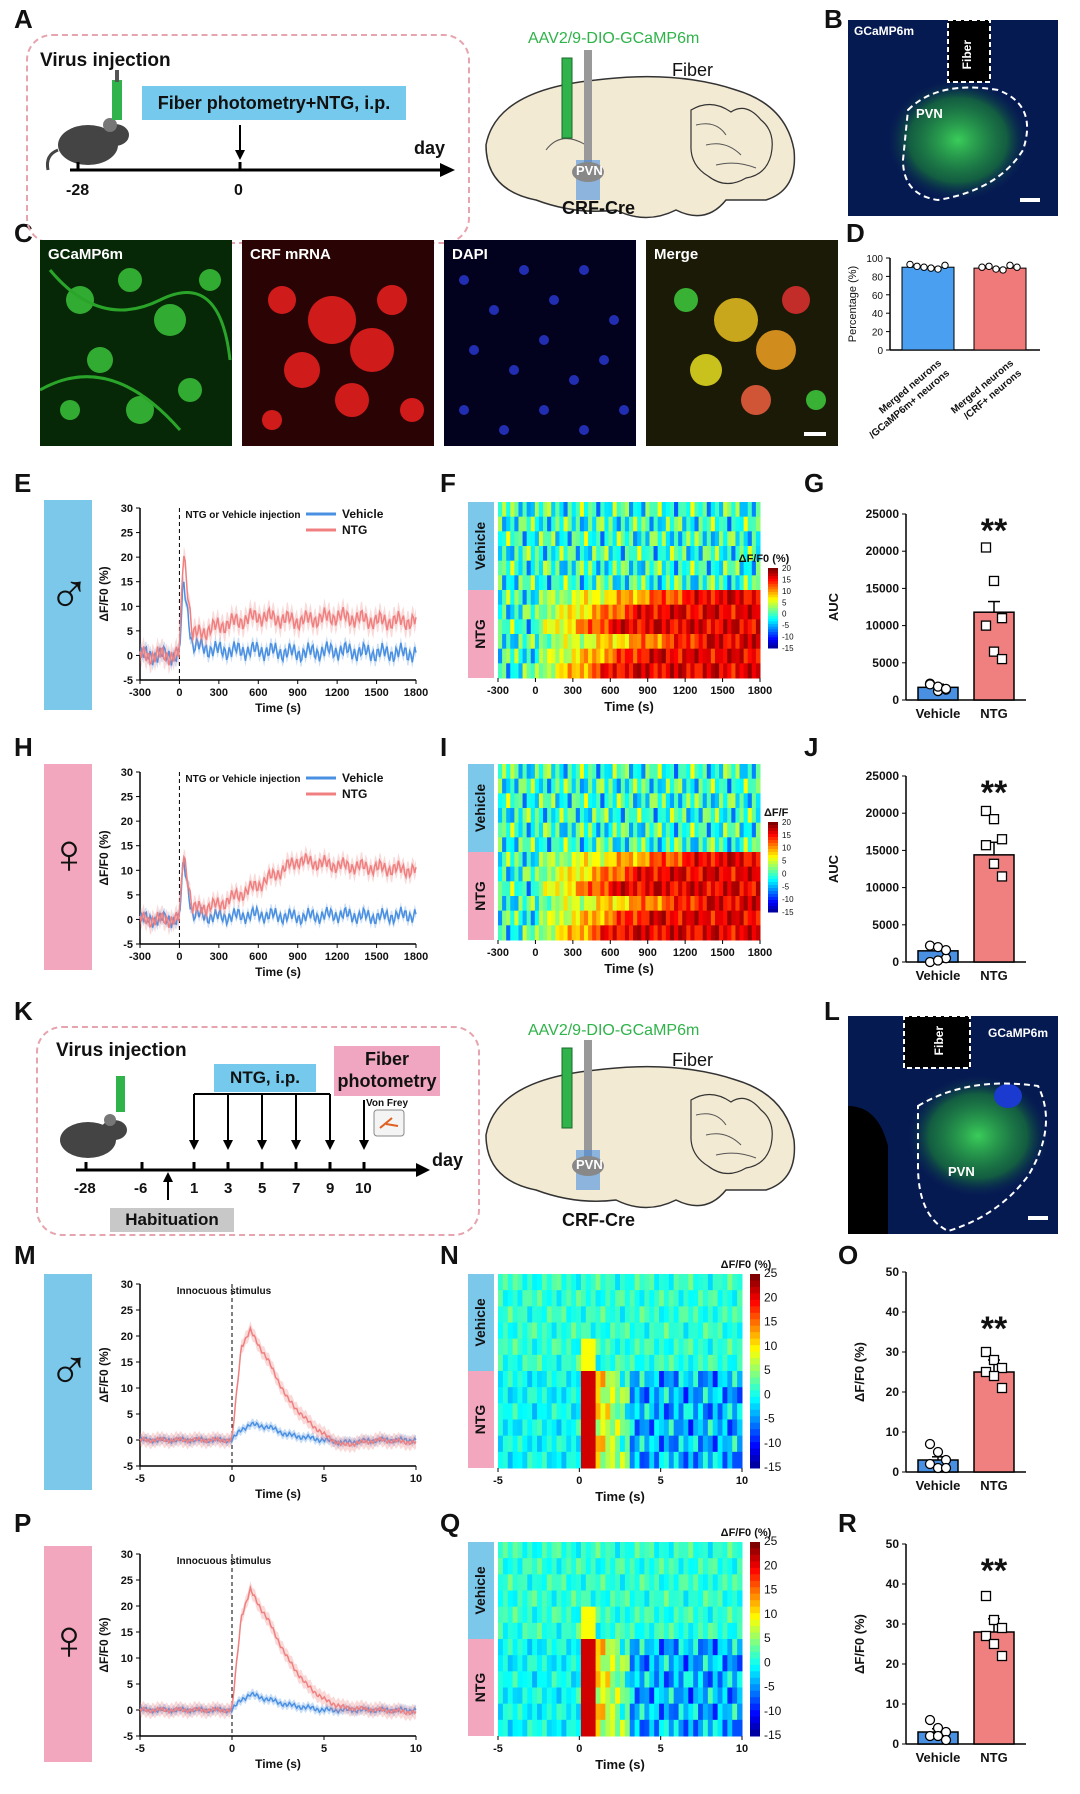  I want to click on legend-label-ntg: NTG, so click(354, 530).